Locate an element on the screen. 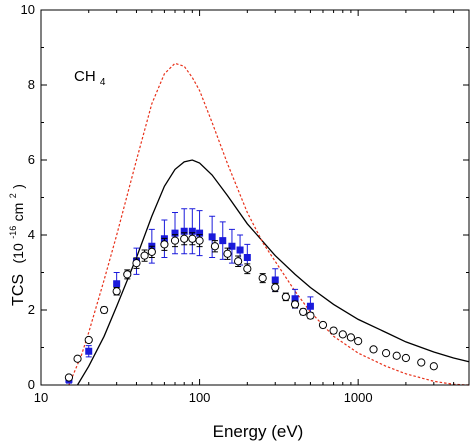  y-label-unit-mid: cm is located at coordinates (18, 212).